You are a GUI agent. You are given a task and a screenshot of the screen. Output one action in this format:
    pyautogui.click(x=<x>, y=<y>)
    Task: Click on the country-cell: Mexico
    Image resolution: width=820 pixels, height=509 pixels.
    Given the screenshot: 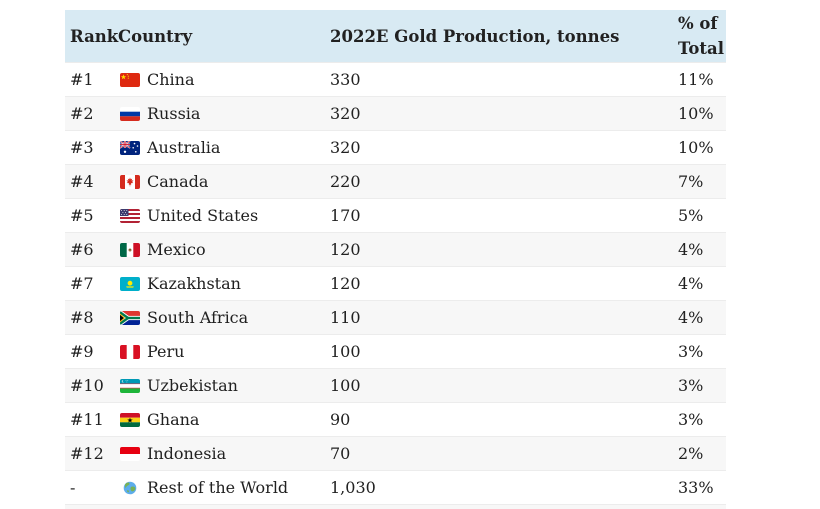 What is the action you would take?
    pyautogui.click(x=224, y=249)
    